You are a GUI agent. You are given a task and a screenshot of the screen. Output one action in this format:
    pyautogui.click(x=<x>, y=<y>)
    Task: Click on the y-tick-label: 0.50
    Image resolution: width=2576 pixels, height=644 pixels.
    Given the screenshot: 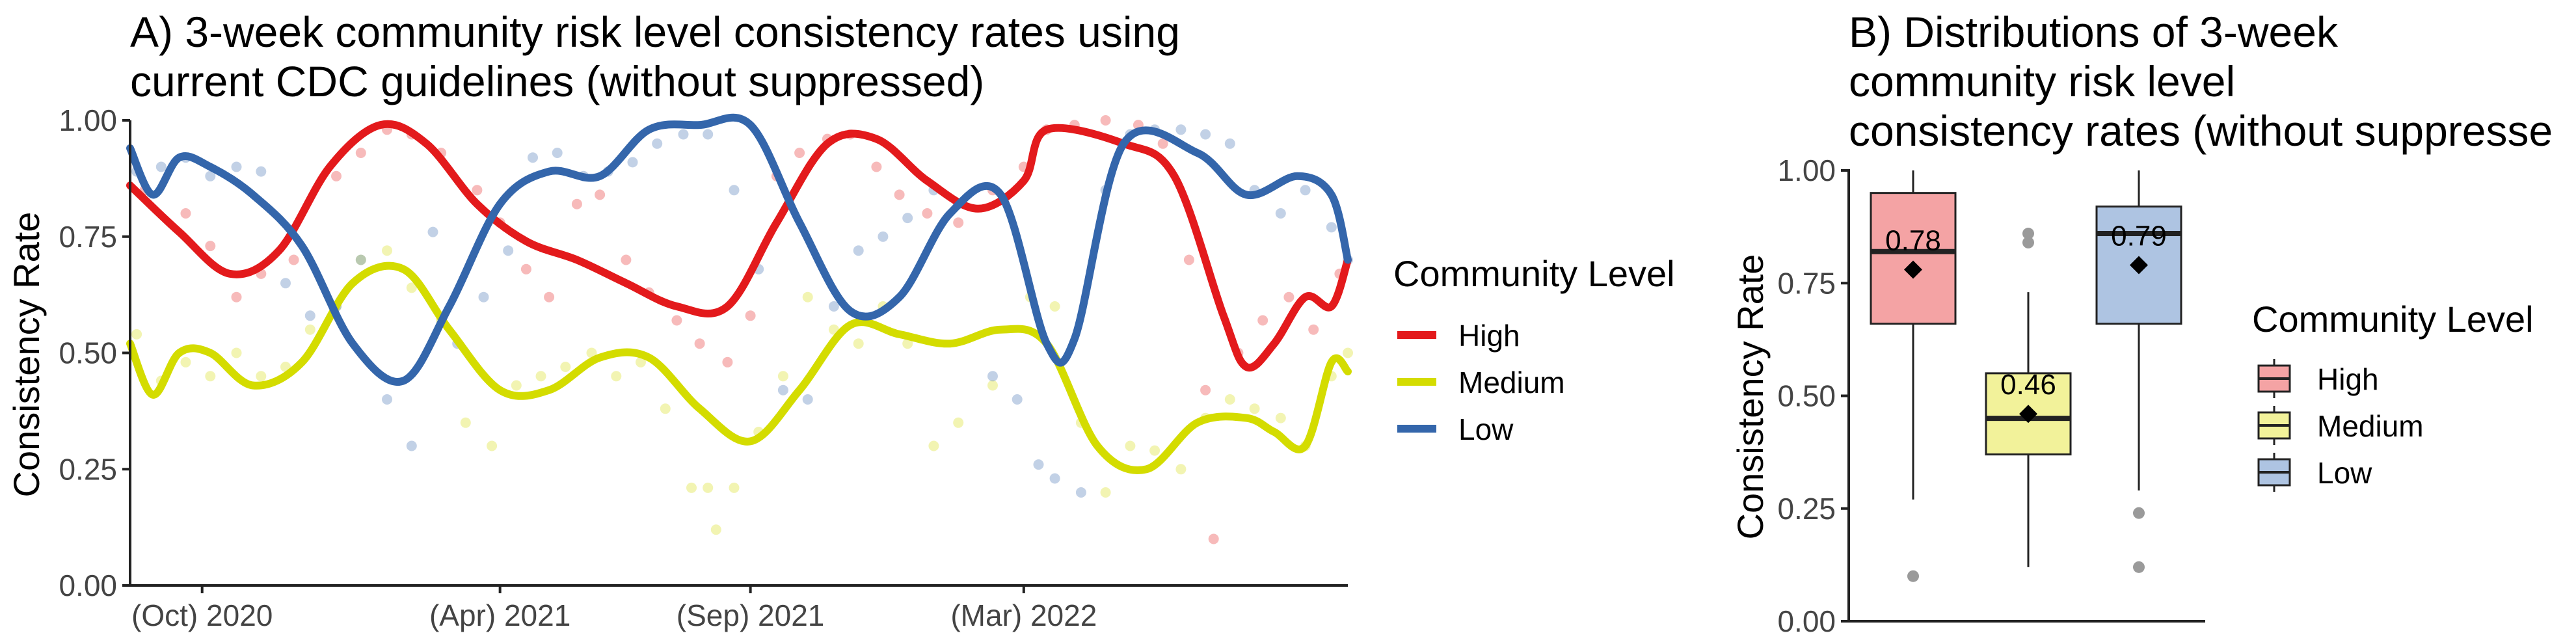 What is the action you would take?
    pyautogui.click(x=1806, y=396)
    